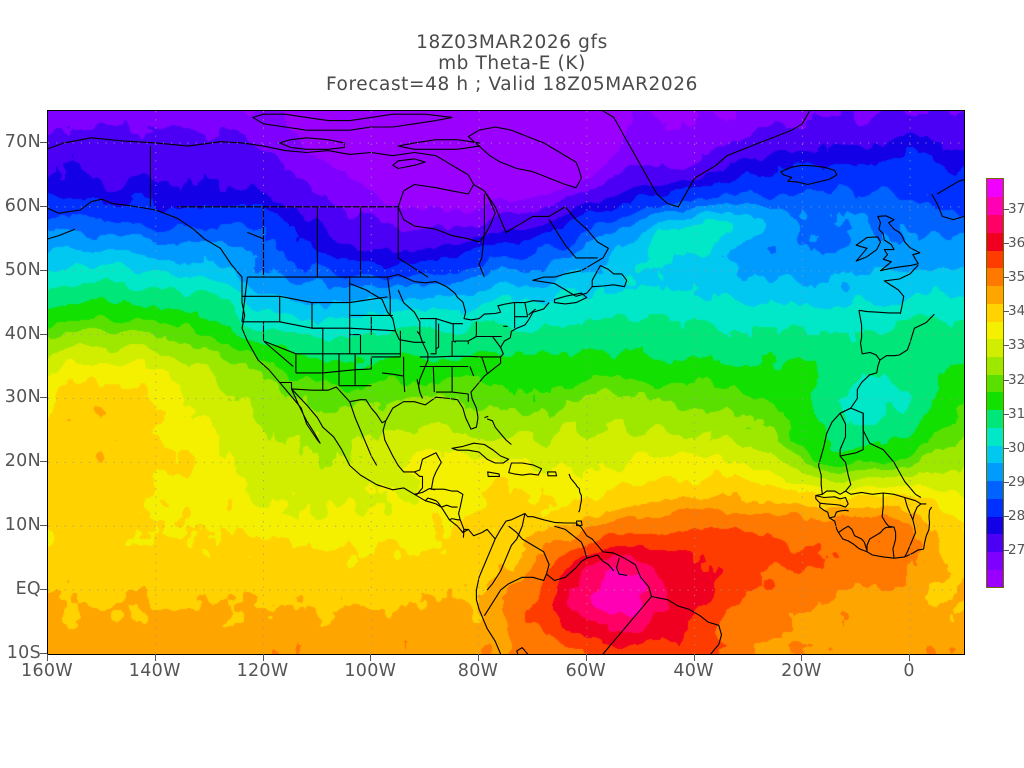  I want to click on x-axis-tick-80W, so click(479, 657).